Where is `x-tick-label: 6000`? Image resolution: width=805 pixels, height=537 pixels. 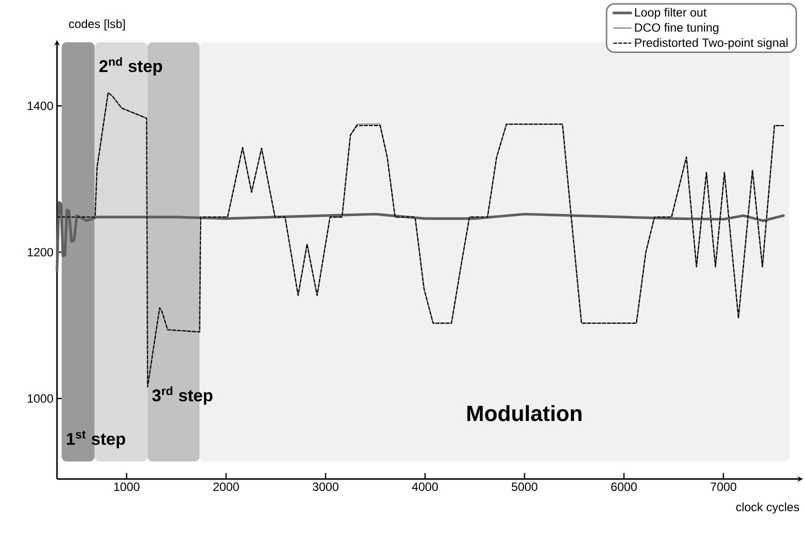
x-tick-label: 6000 is located at coordinates (624, 486).